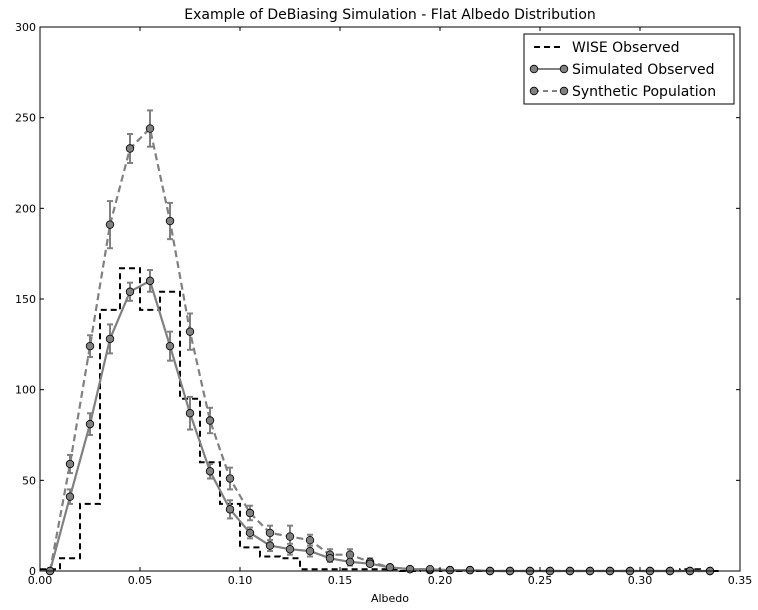  What do you see at coordinates (240, 580) in the screenshot?
I see `x-tick-label: 0.10` at bounding box center [240, 580].